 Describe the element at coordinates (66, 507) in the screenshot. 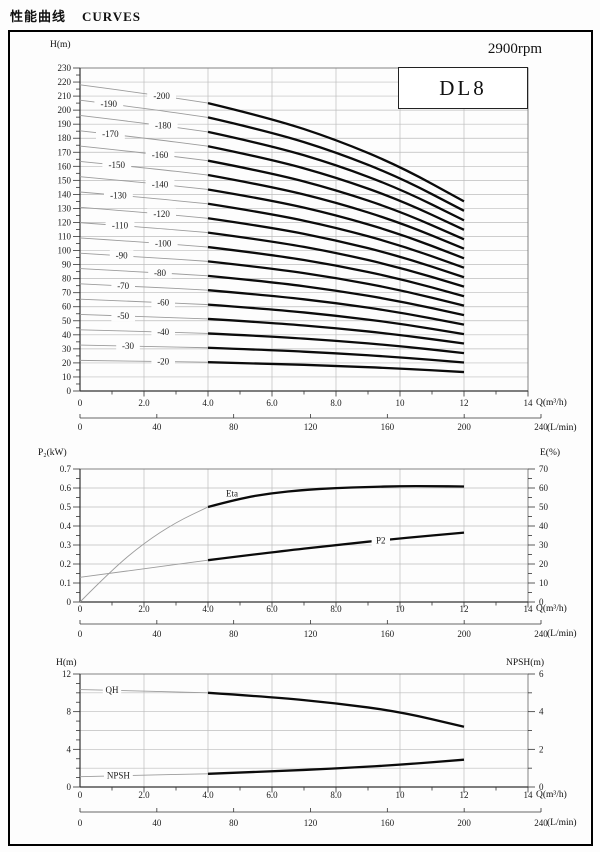

I see `p2-tick-label: 0.5` at that location.